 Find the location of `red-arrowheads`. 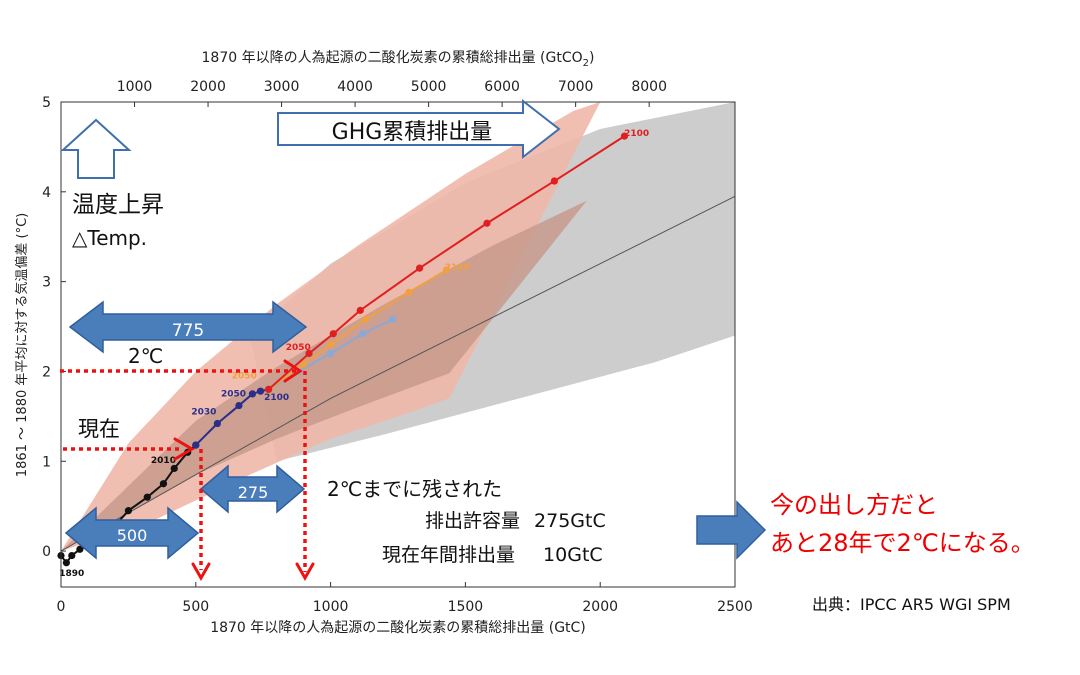

red-arrowheads is located at coordinates (244, 470).